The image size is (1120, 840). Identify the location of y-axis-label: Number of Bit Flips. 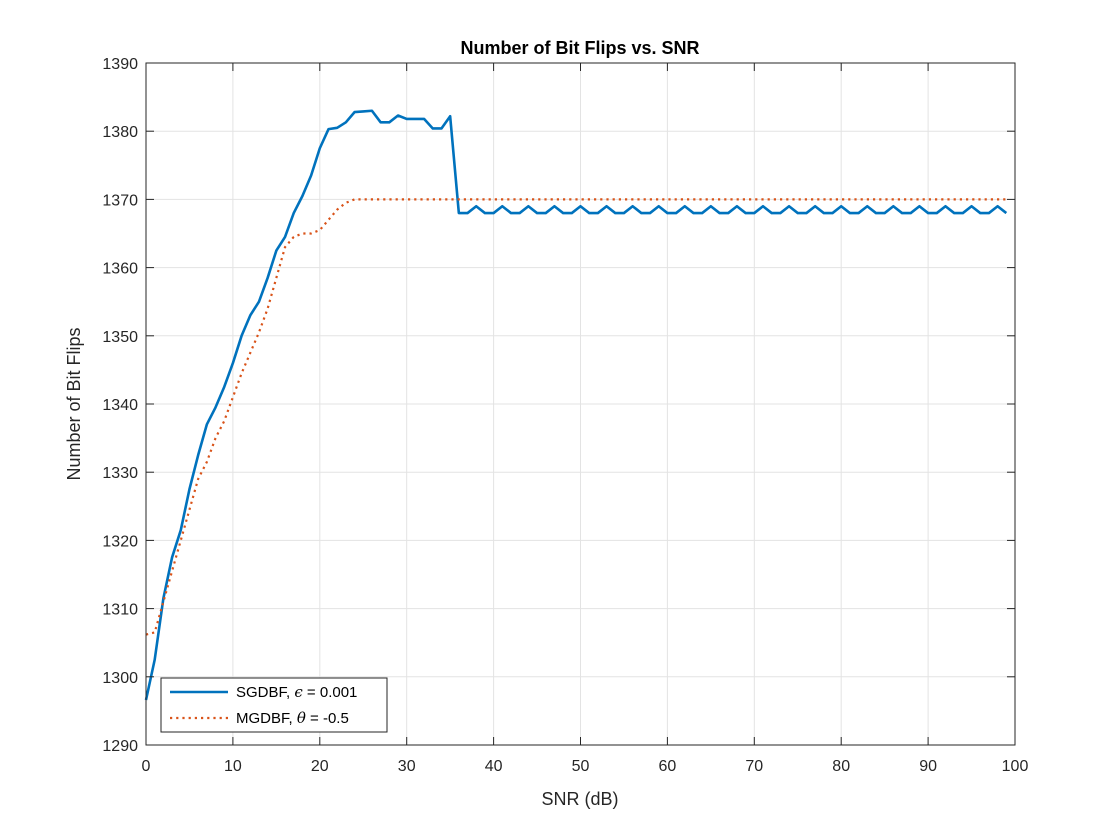
(74, 403).